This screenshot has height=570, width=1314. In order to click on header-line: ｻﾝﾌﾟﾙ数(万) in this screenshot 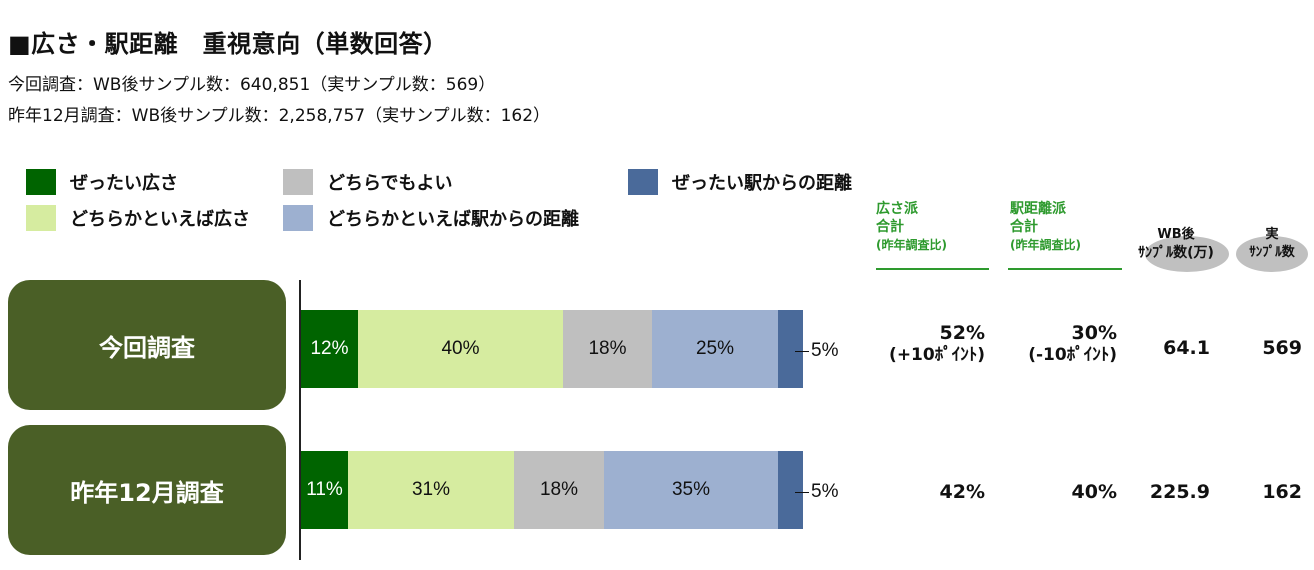, I will do `click(1176, 253)`.